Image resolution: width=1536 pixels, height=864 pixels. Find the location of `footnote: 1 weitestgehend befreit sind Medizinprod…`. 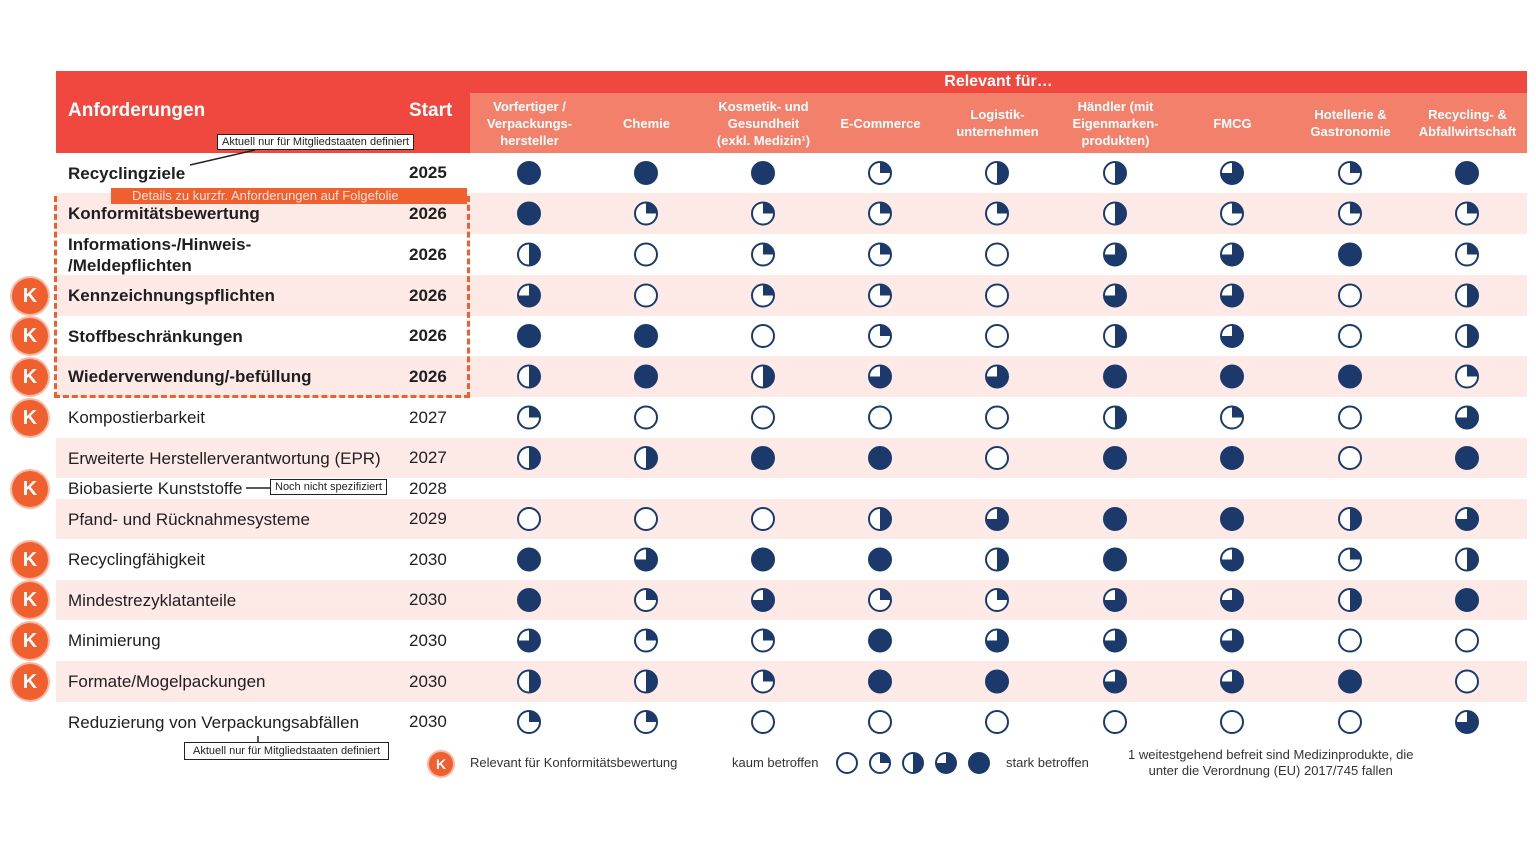

footnote: 1 weitestgehend befreit sind Medizinprod… is located at coordinates (1271, 762).